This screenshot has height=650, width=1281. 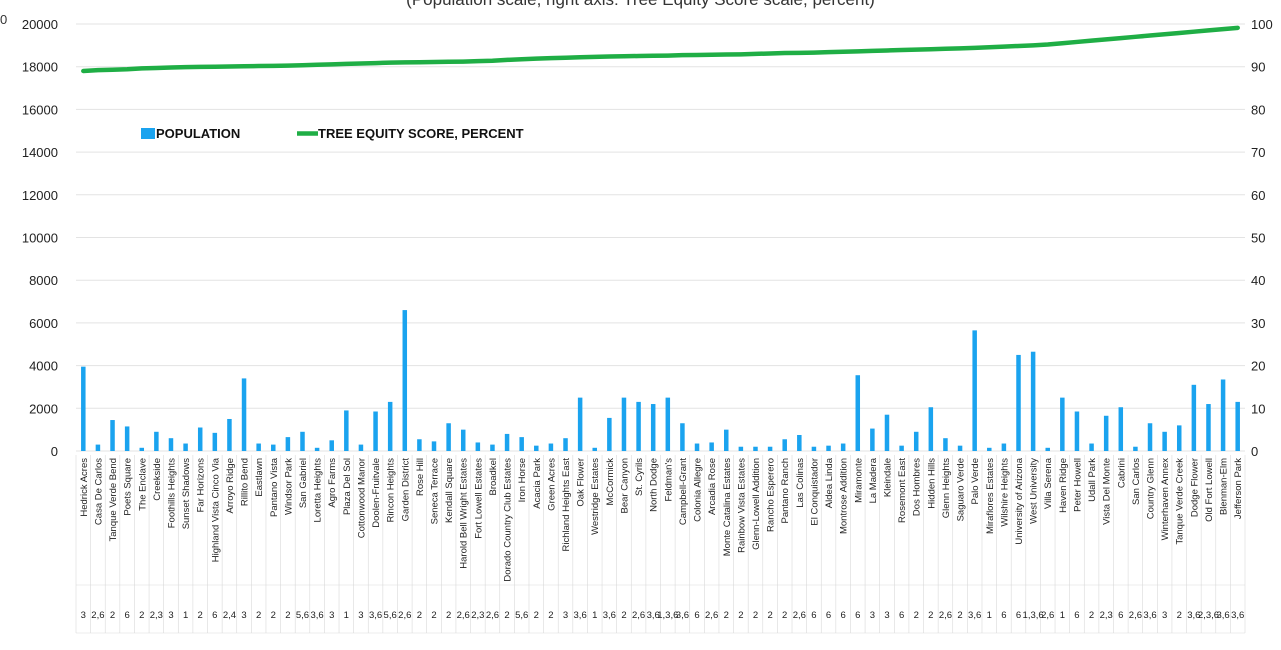 I want to click on district-label: 1,3,6, so click(x=1033, y=615).